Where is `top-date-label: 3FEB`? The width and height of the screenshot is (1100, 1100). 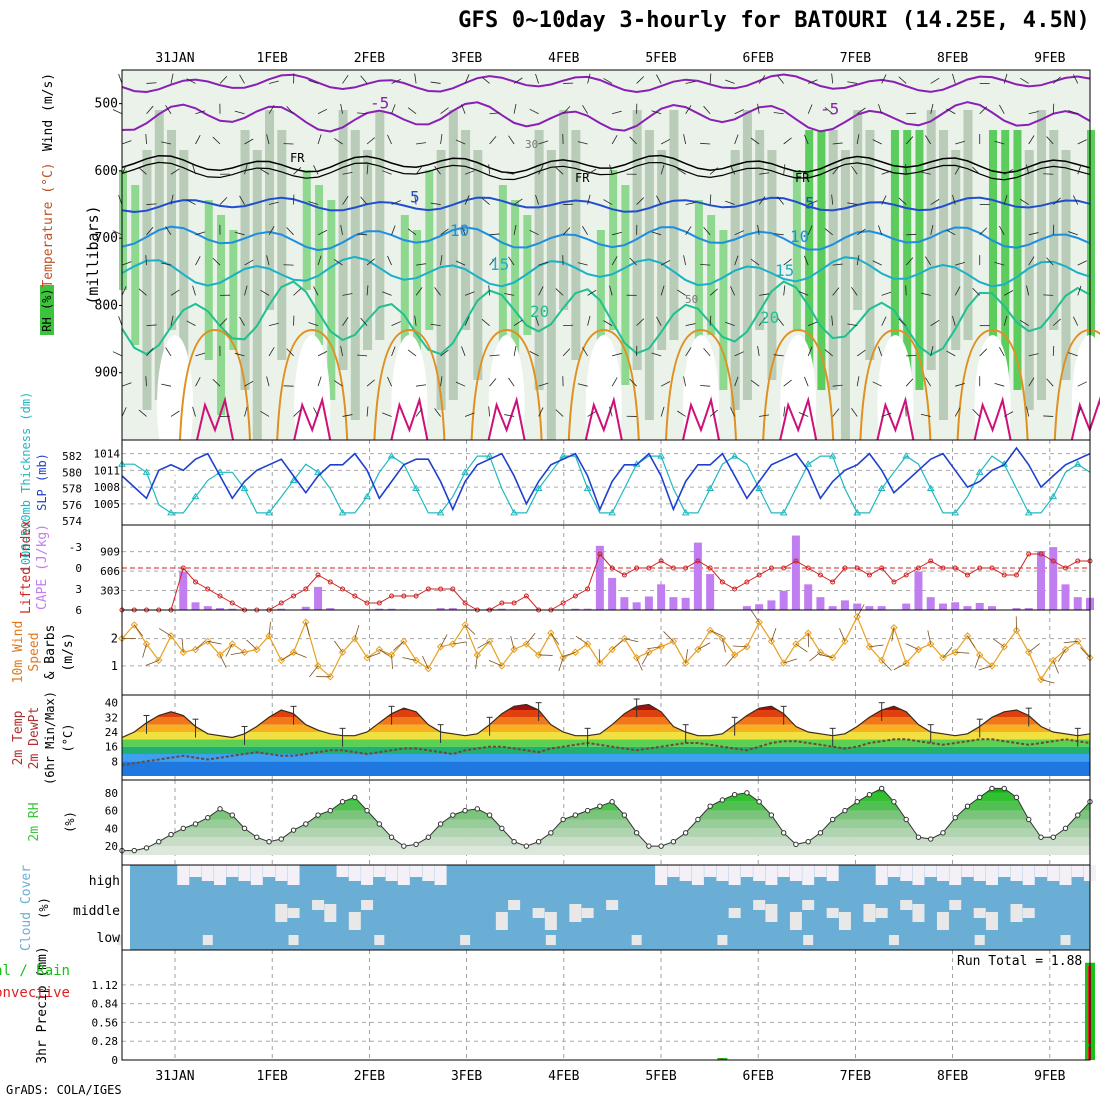
top-date-label: 3FEB is located at coordinates (466, 58).